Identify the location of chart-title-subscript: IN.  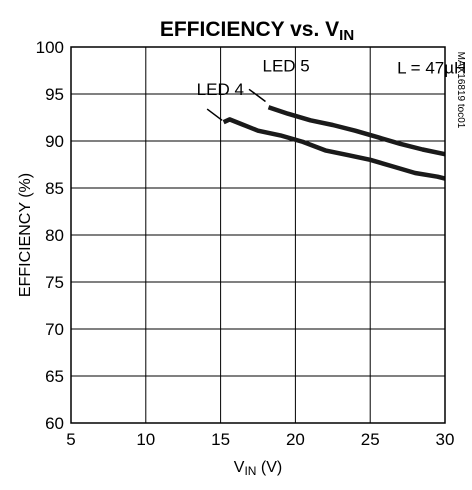
(346, 35).